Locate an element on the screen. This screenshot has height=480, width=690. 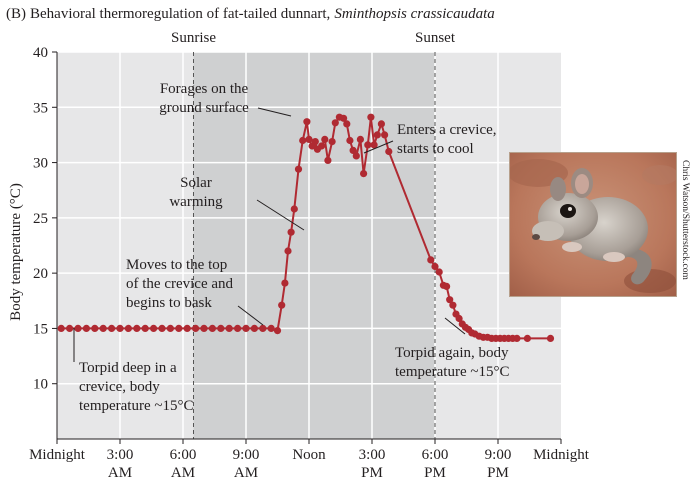
x-tick-label-15: 3:00 is located at coordinates (372, 455).